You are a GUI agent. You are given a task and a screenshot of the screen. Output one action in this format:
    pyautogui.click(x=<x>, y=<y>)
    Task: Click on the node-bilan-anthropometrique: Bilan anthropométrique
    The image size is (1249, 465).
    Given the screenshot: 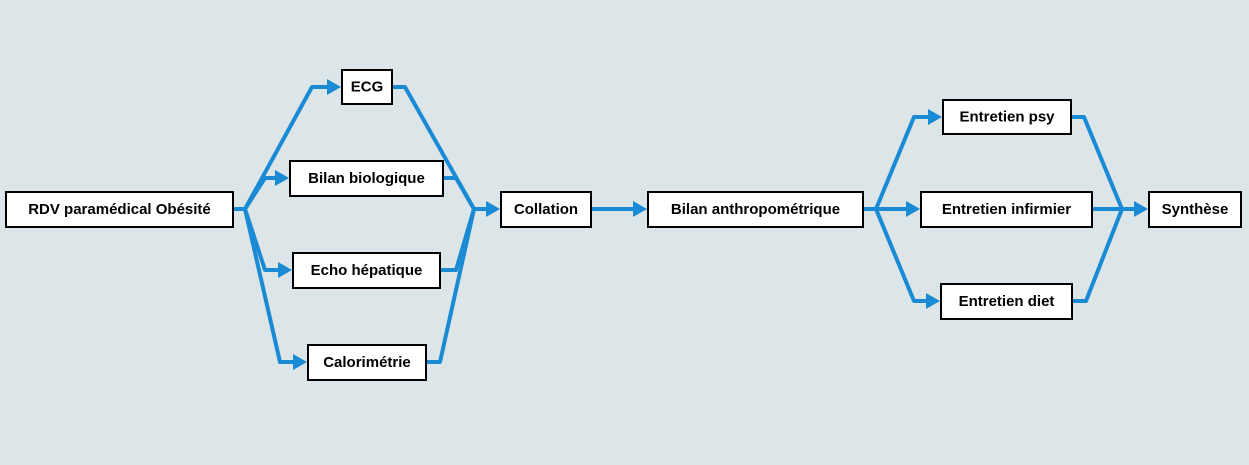 What is the action you would take?
    pyautogui.click(x=755, y=209)
    